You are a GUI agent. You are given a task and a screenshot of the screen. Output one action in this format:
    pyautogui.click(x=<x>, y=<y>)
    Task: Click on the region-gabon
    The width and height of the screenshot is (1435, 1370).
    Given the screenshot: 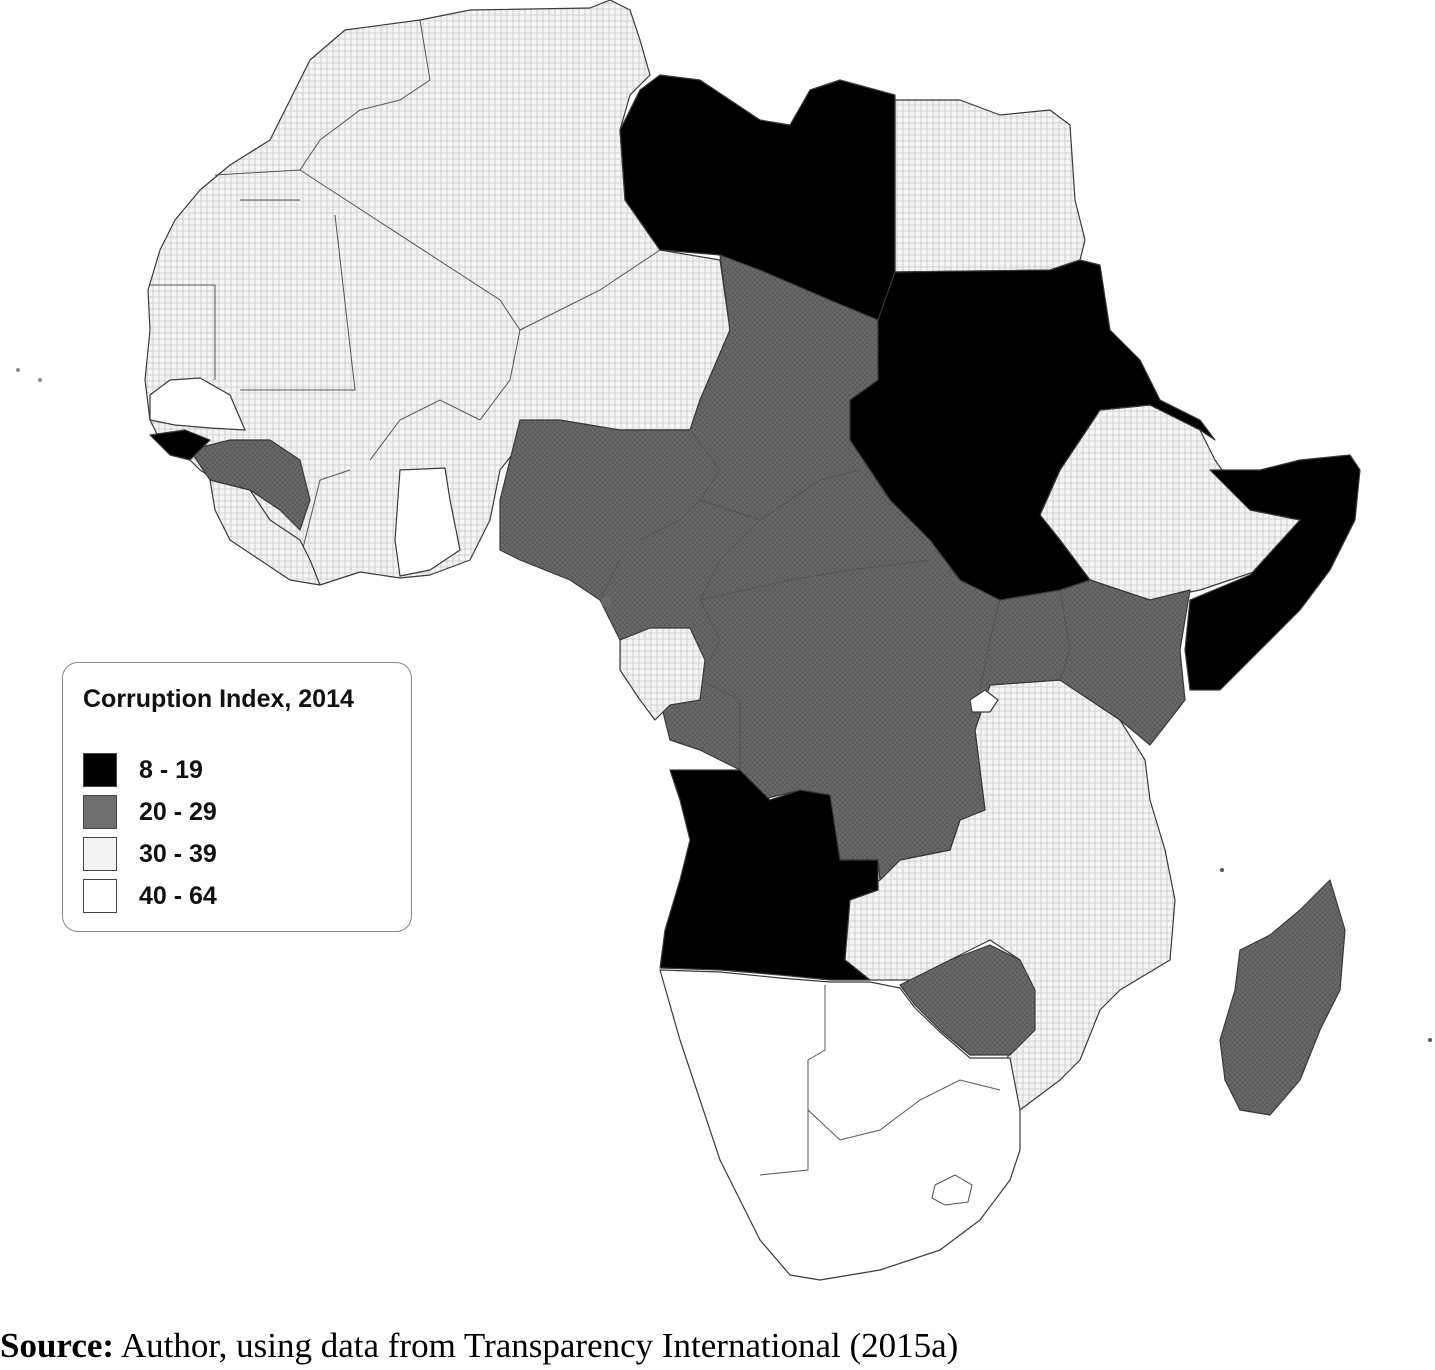 What is the action you would take?
    pyautogui.click(x=662, y=674)
    